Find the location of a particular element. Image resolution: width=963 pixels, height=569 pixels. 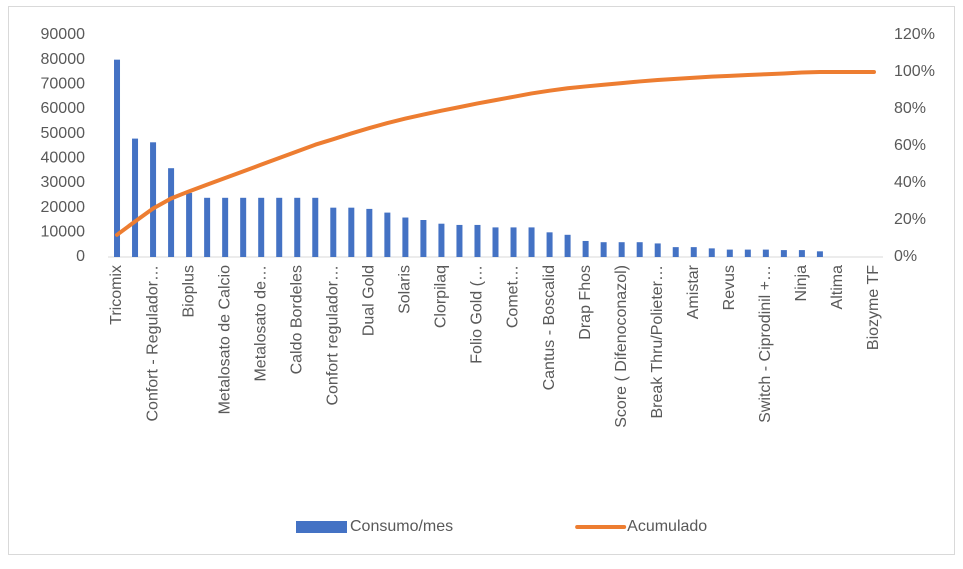

y2-tick-label: 100% is located at coordinates (914, 71).